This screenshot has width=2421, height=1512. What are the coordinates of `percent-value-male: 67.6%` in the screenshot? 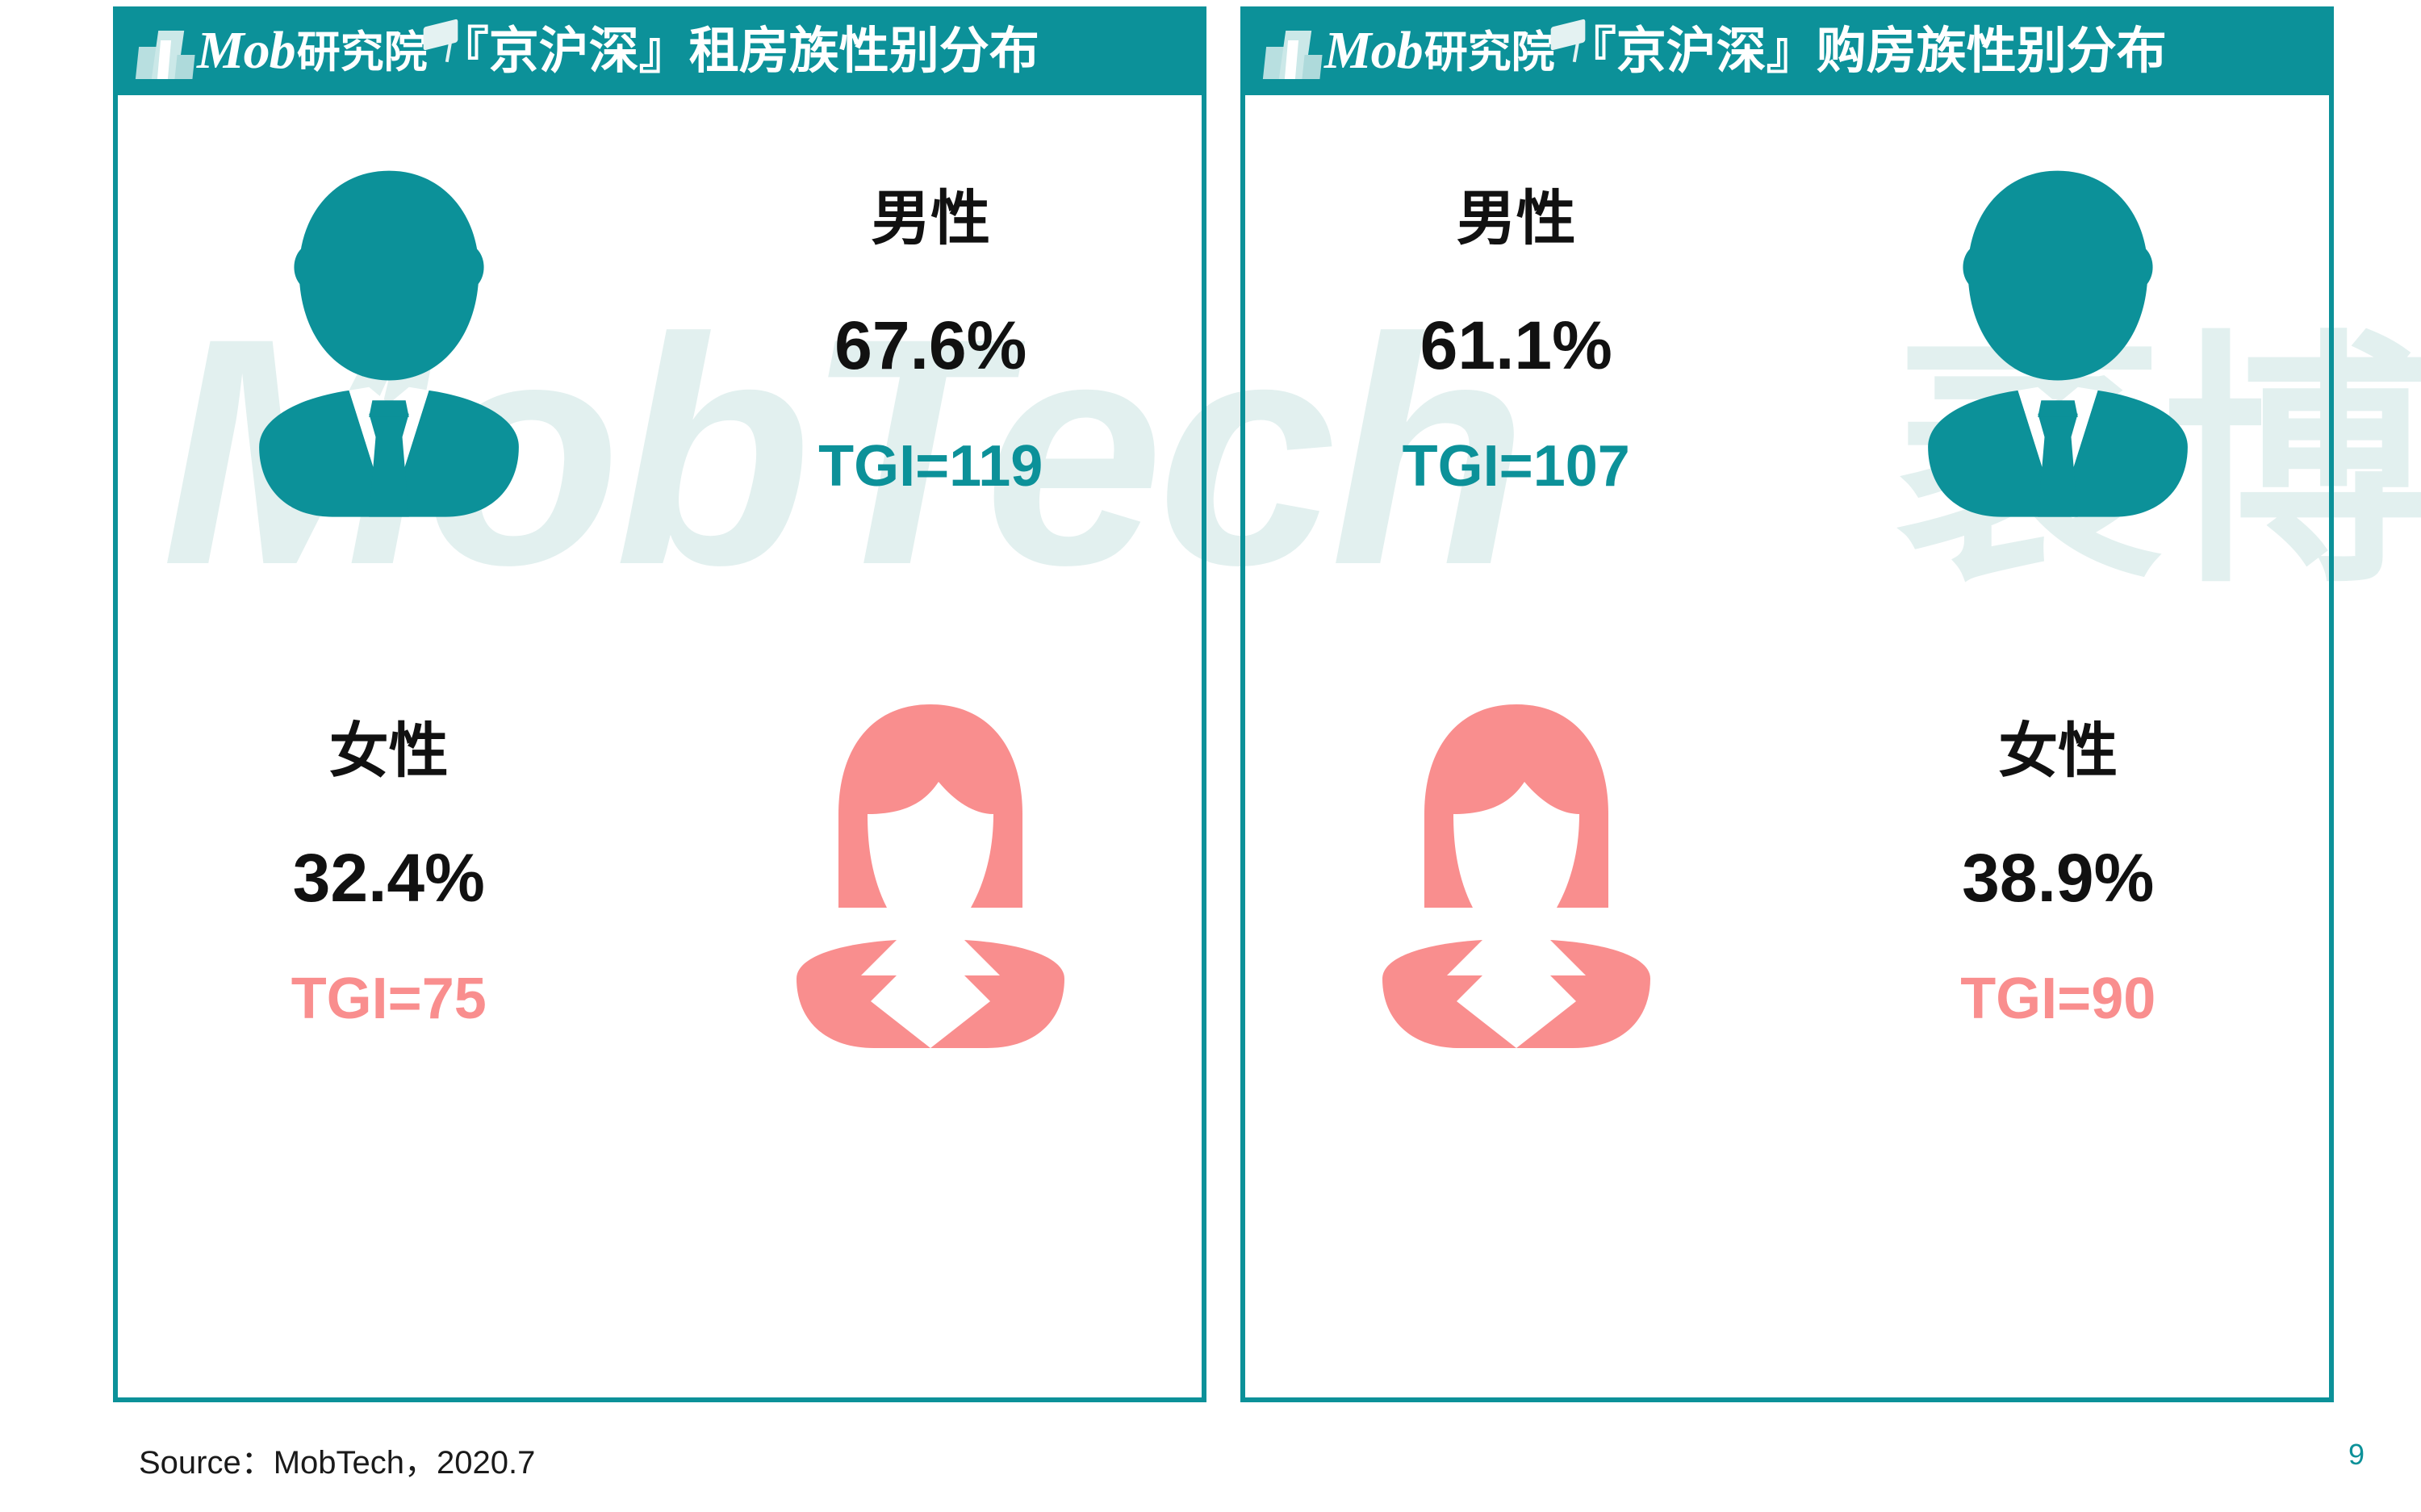 It's located at (930, 345).